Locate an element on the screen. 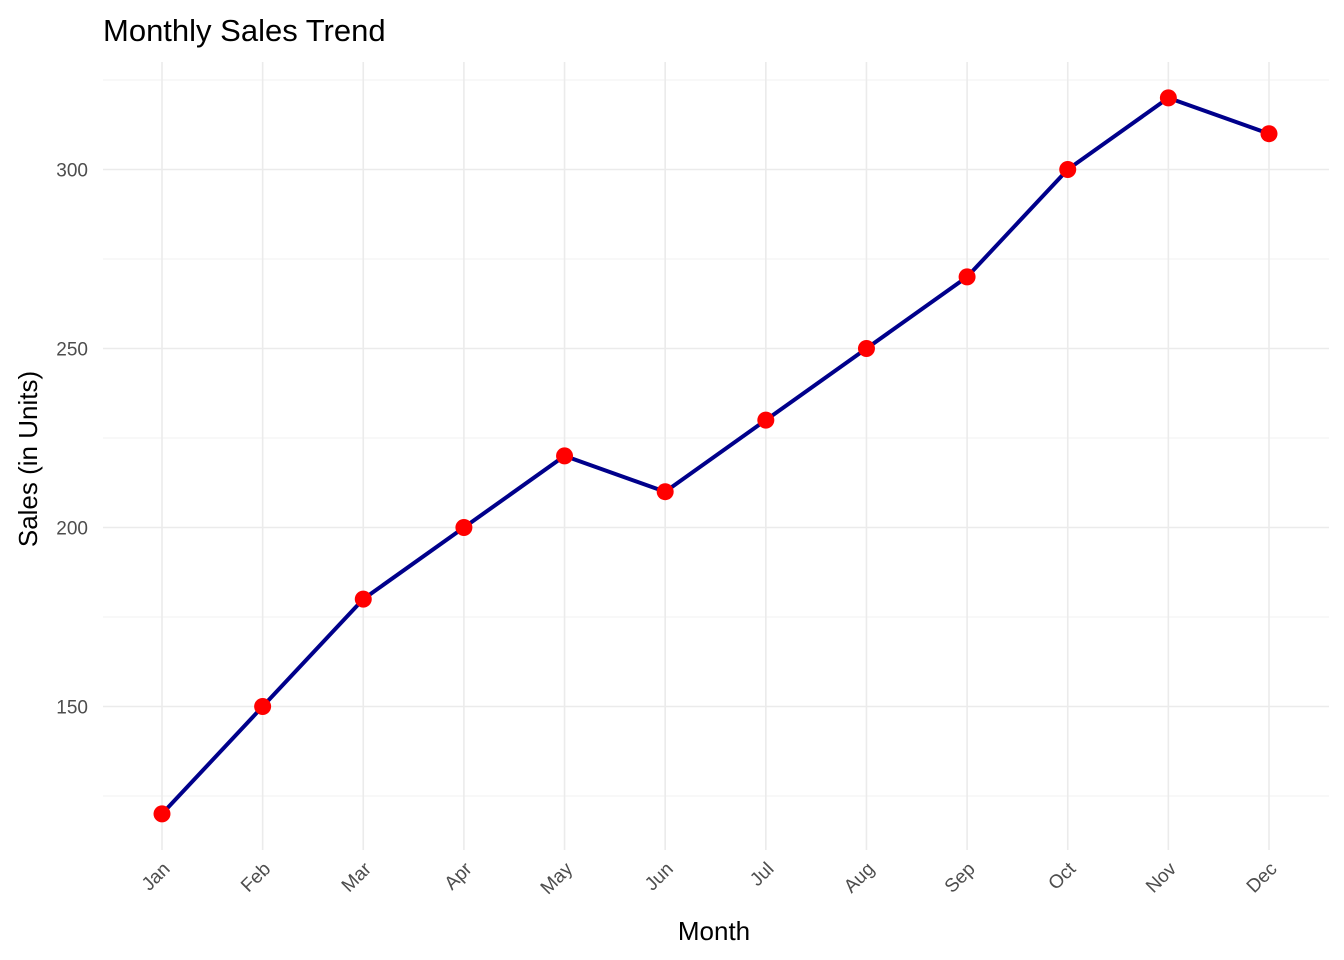 Image resolution: width=1344 pixels, height=960 pixels. x-tick-label: Mar is located at coordinates (357, 877).